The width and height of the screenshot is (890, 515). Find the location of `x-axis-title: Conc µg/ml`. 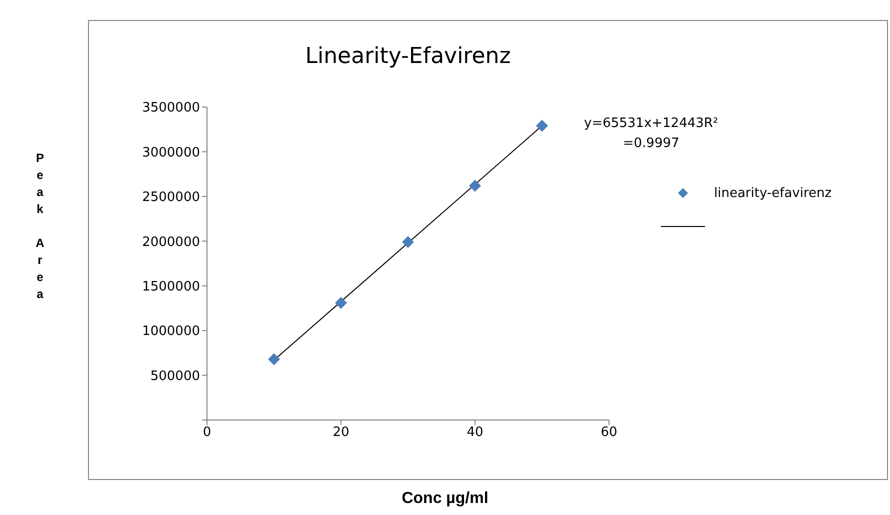

x-axis-title: Conc µg/ml is located at coordinates (445, 499).